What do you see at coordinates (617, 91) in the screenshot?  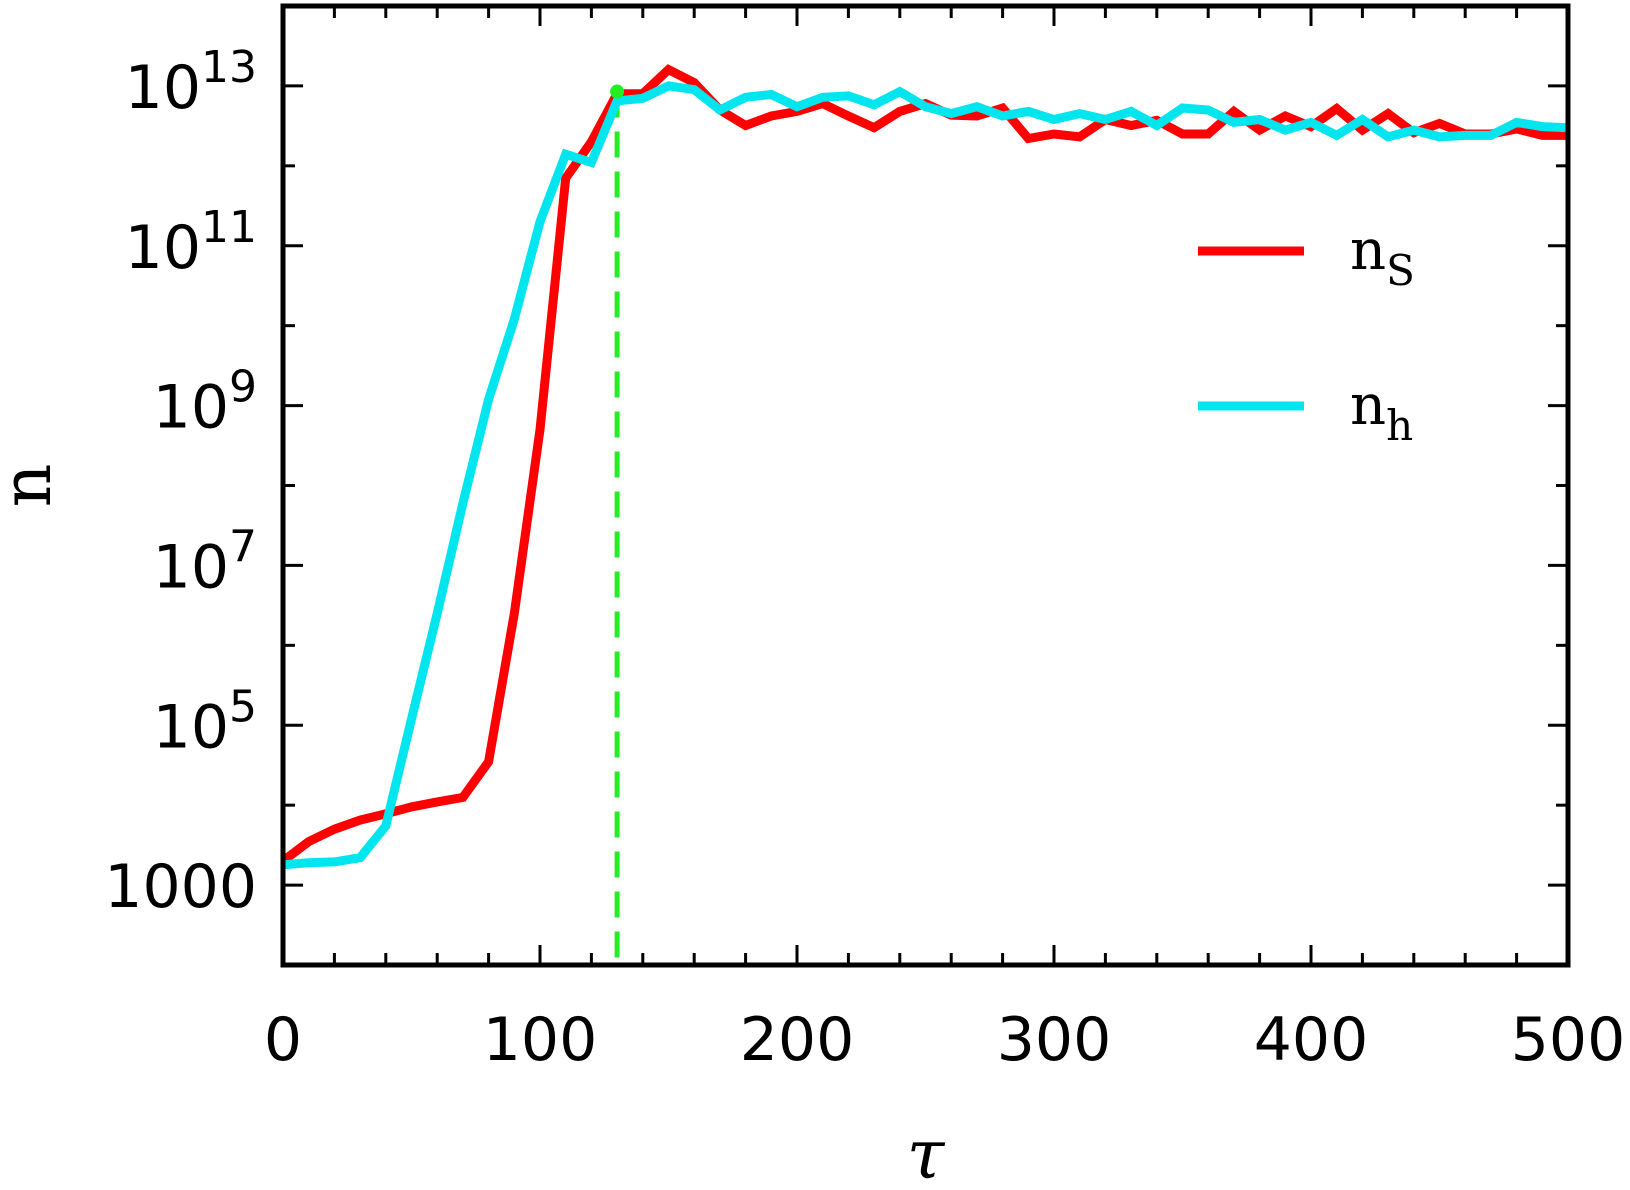 I see `marker-point` at bounding box center [617, 91].